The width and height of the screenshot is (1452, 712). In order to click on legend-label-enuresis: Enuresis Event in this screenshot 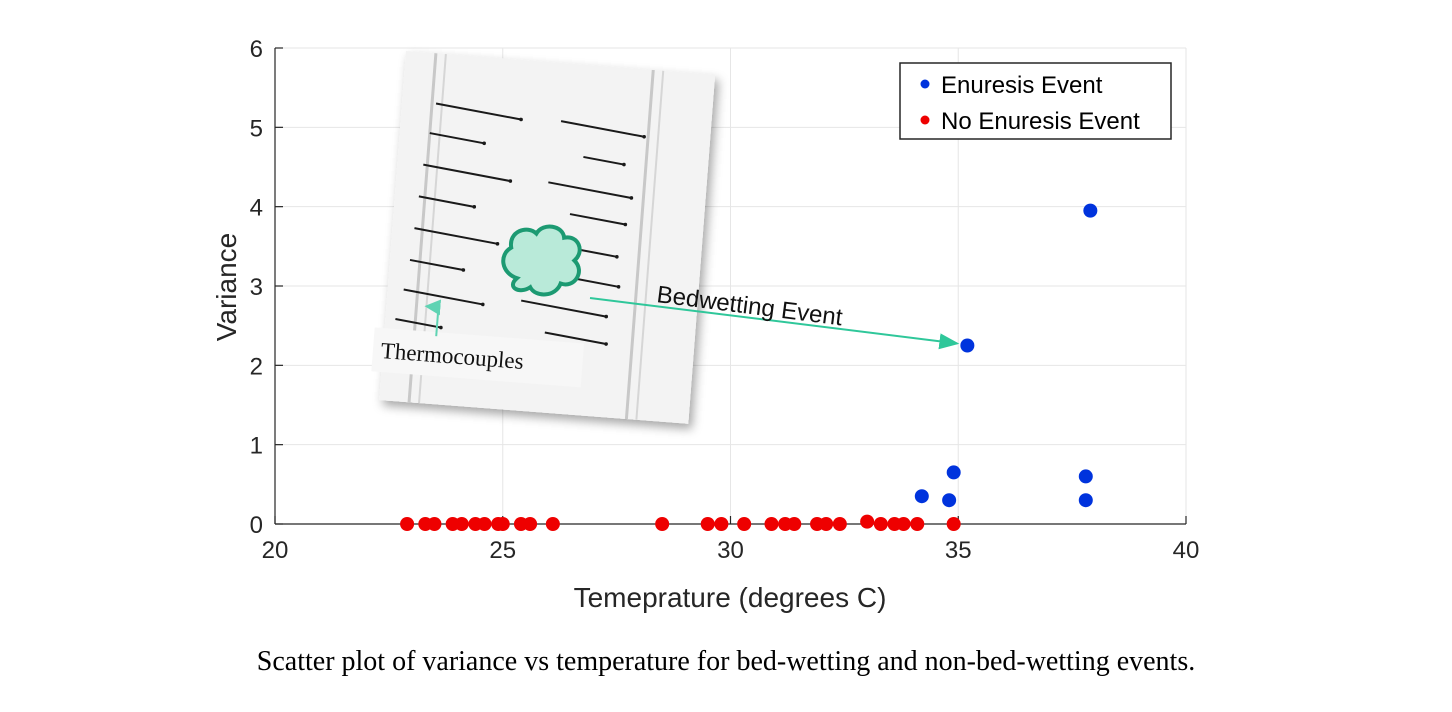, I will do `click(1022, 85)`.